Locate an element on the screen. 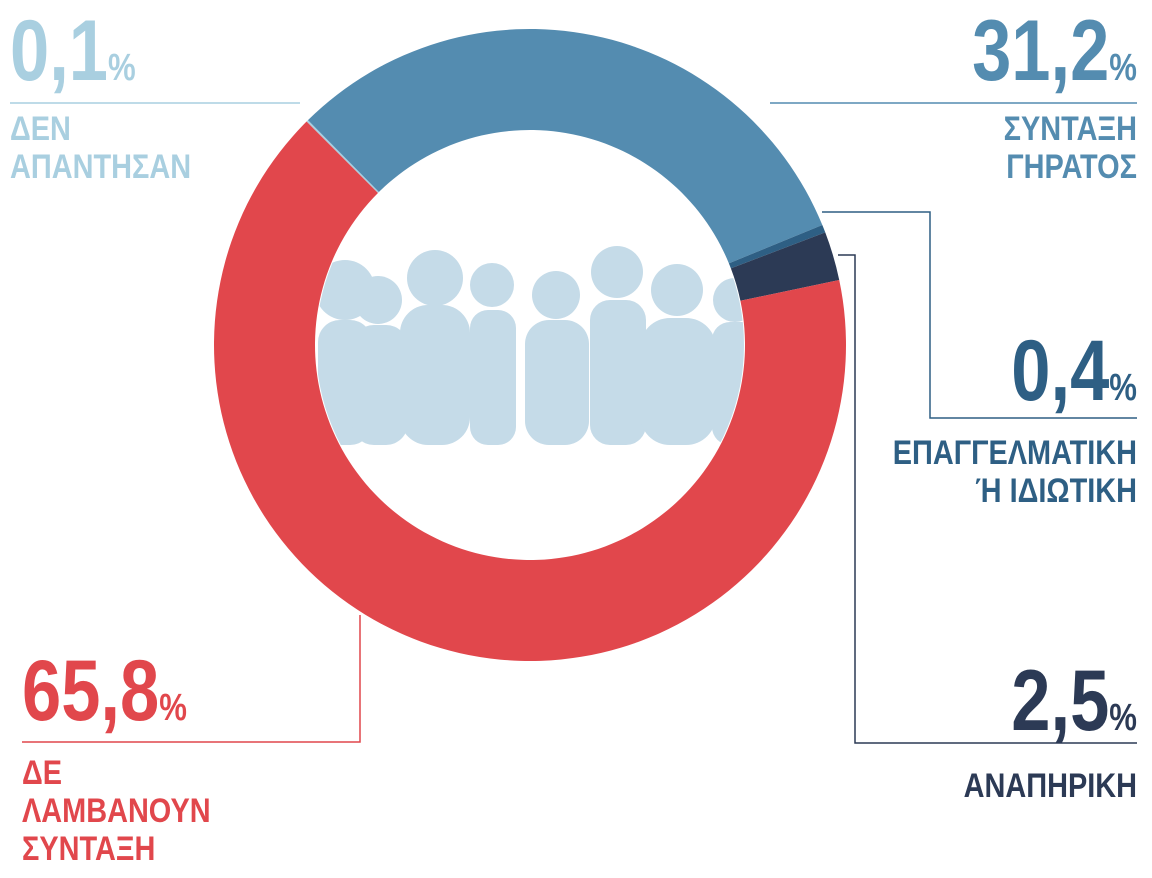  category-label-group: ΓΗΡΑΤΟΣ is located at coordinates (1071, 166).